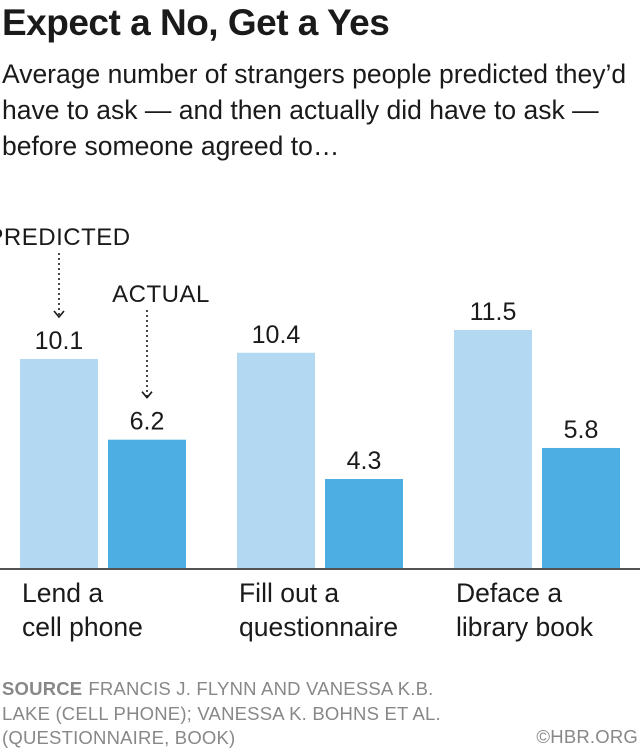 This screenshot has height=753, width=640. I want to click on predicted-arrow-head, so click(59, 314).